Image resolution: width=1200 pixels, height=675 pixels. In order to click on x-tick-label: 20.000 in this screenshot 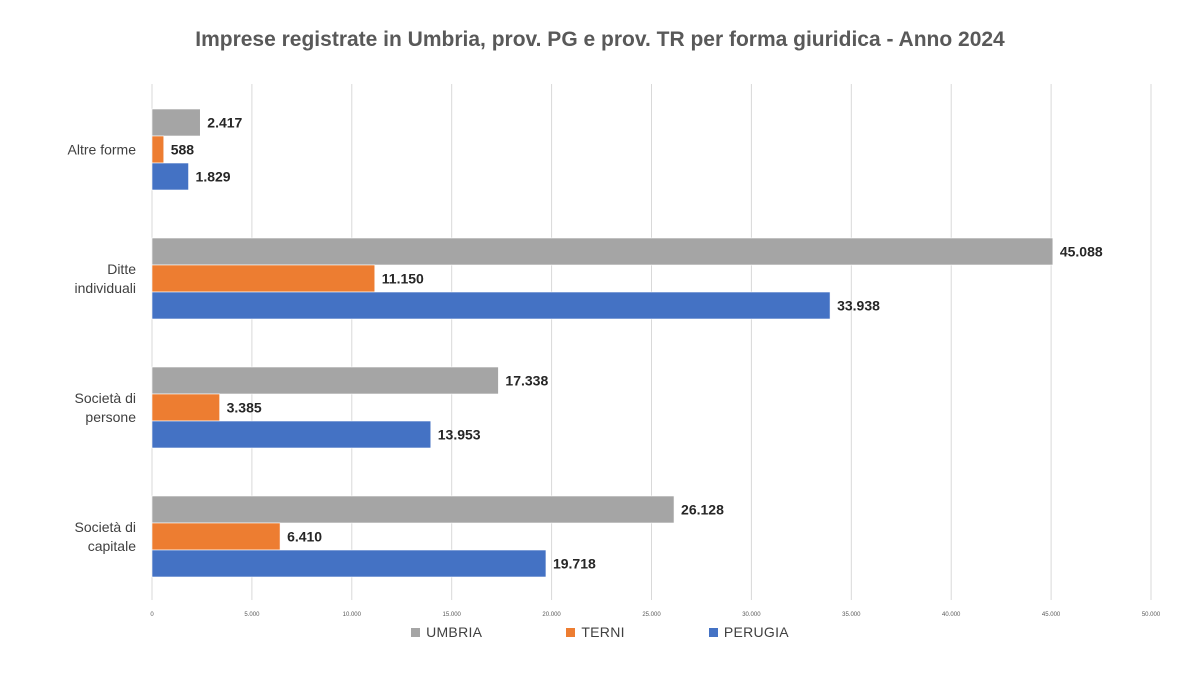, I will do `click(551, 615)`.